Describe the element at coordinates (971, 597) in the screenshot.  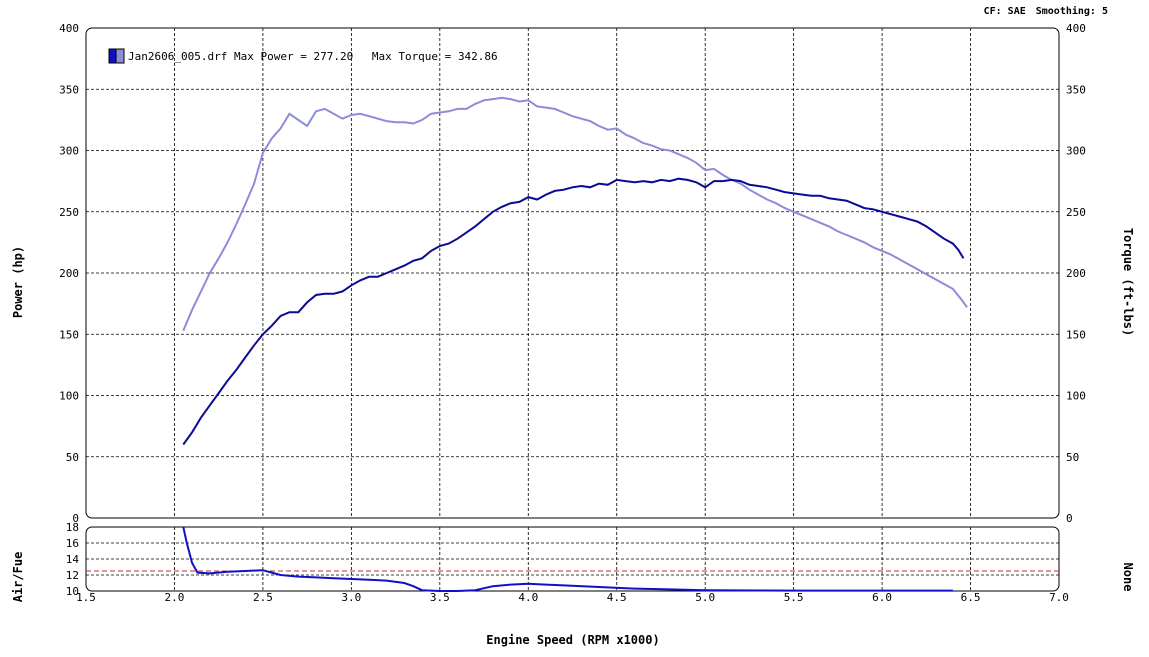
I see `x-tick-label: 6.5` at that location.